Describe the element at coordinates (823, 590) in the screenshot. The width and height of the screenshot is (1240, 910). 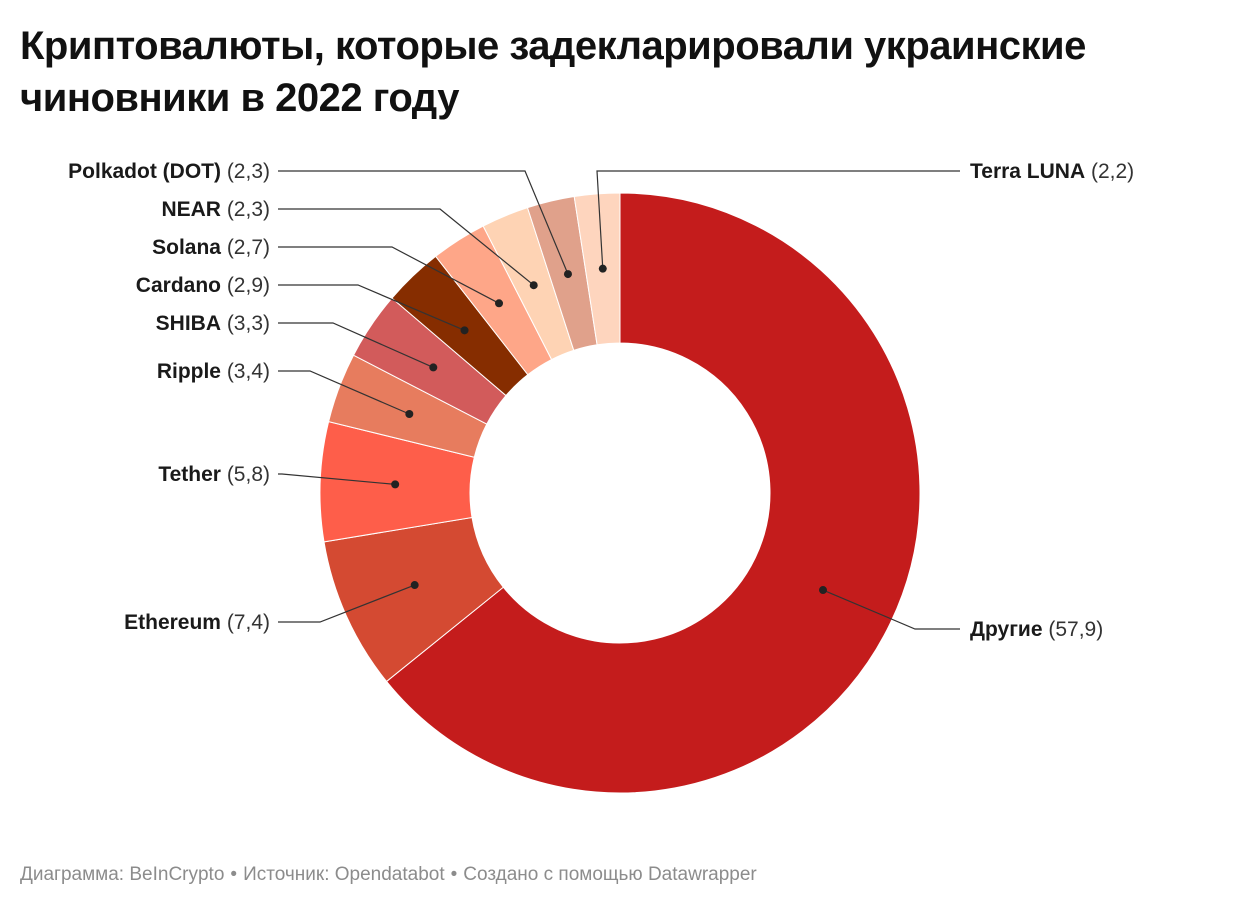
I see `anchor-dot-другие` at that location.